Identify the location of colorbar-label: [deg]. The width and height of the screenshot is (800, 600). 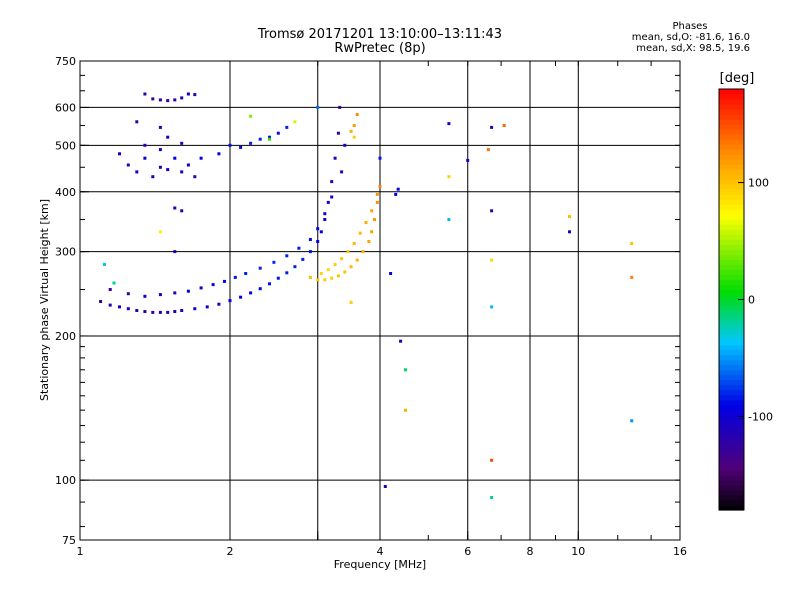
(737, 78).